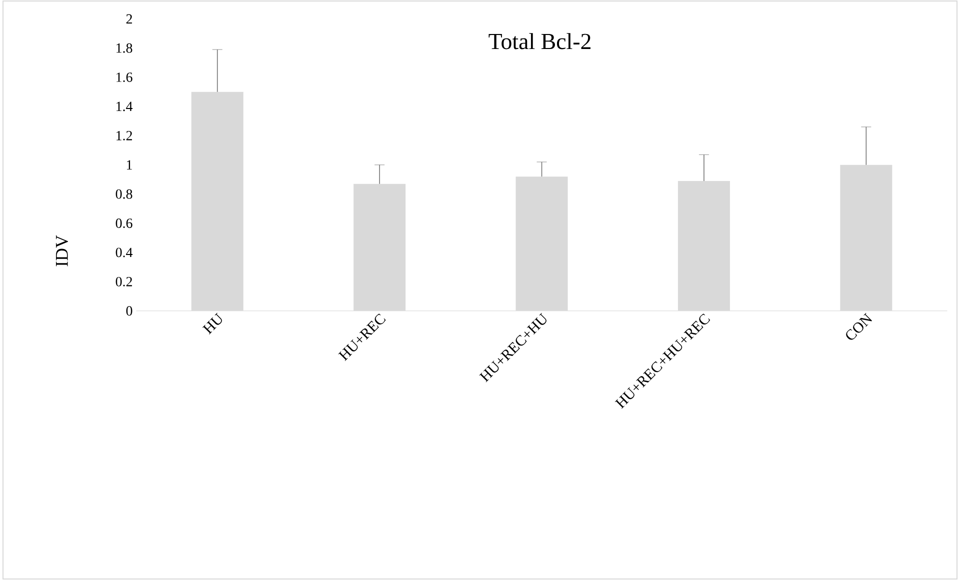  I want to click on y-tick-label: 1.8, so click(124, 48).